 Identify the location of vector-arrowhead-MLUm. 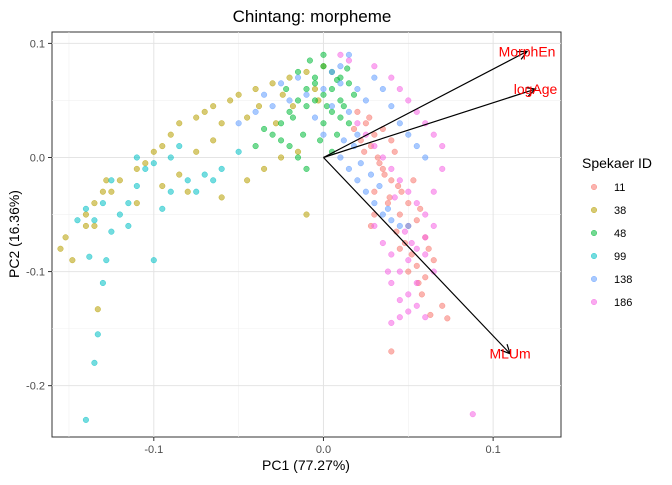
(506, 349).